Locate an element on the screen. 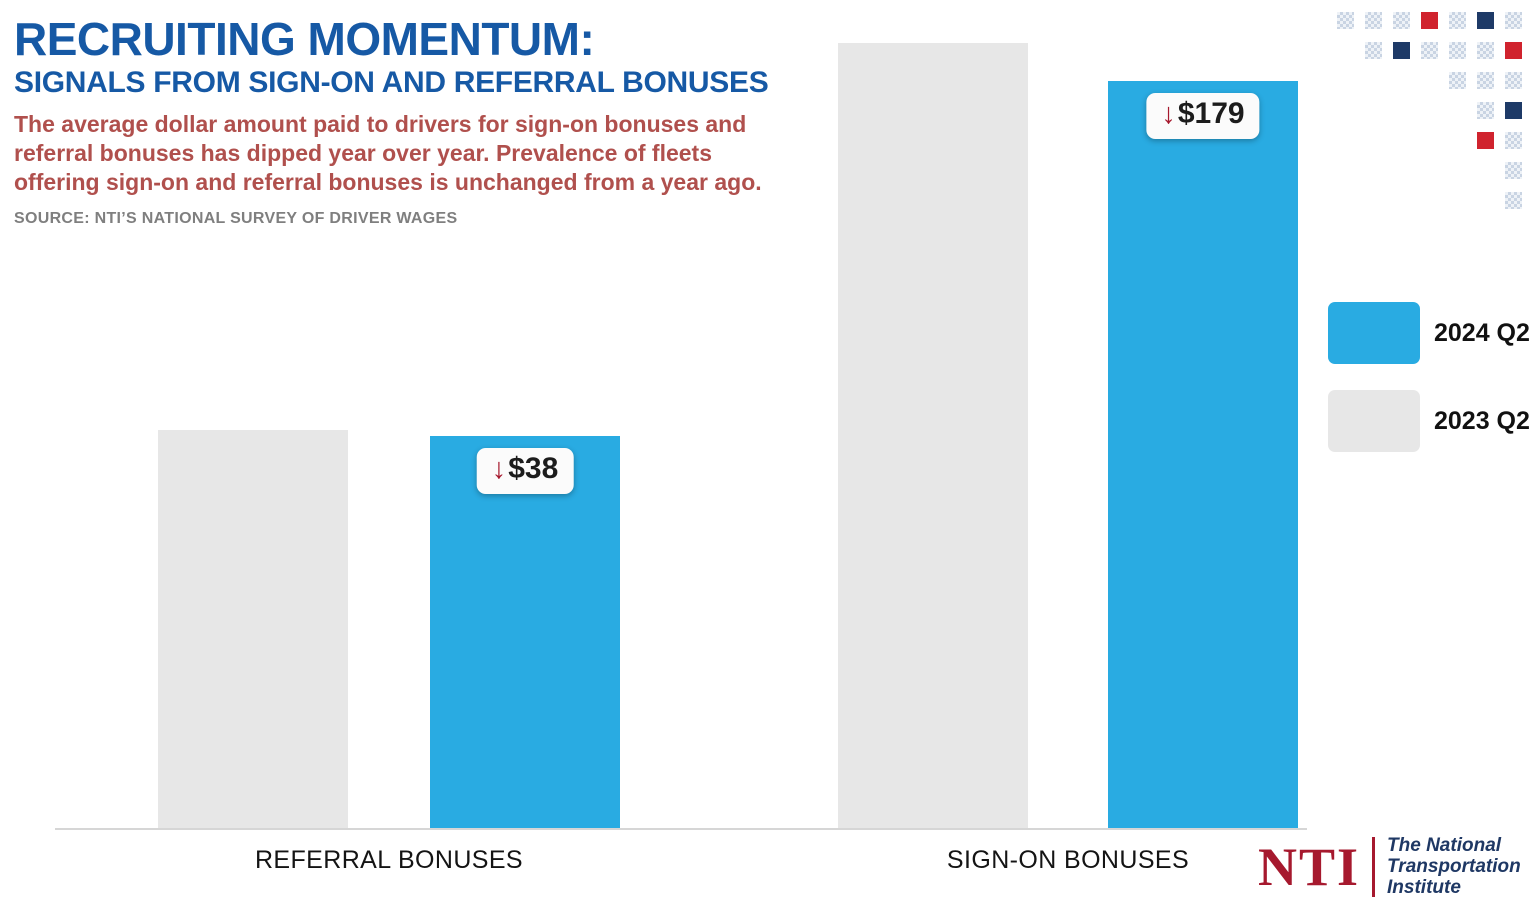 Image resolution: width=1536 pixels, height=911 pixels. delta-badge-referral: ↓ $38 is located at coordinates (525, 471).